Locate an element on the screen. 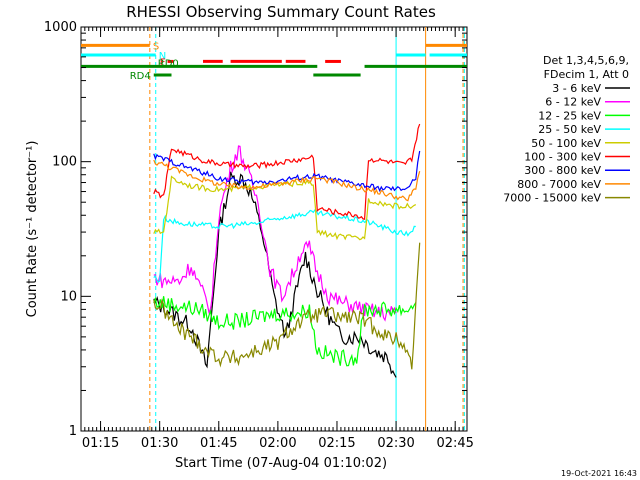  legend-entry-label-0: 3 - 6 keV is located at coordinates (576, 88).